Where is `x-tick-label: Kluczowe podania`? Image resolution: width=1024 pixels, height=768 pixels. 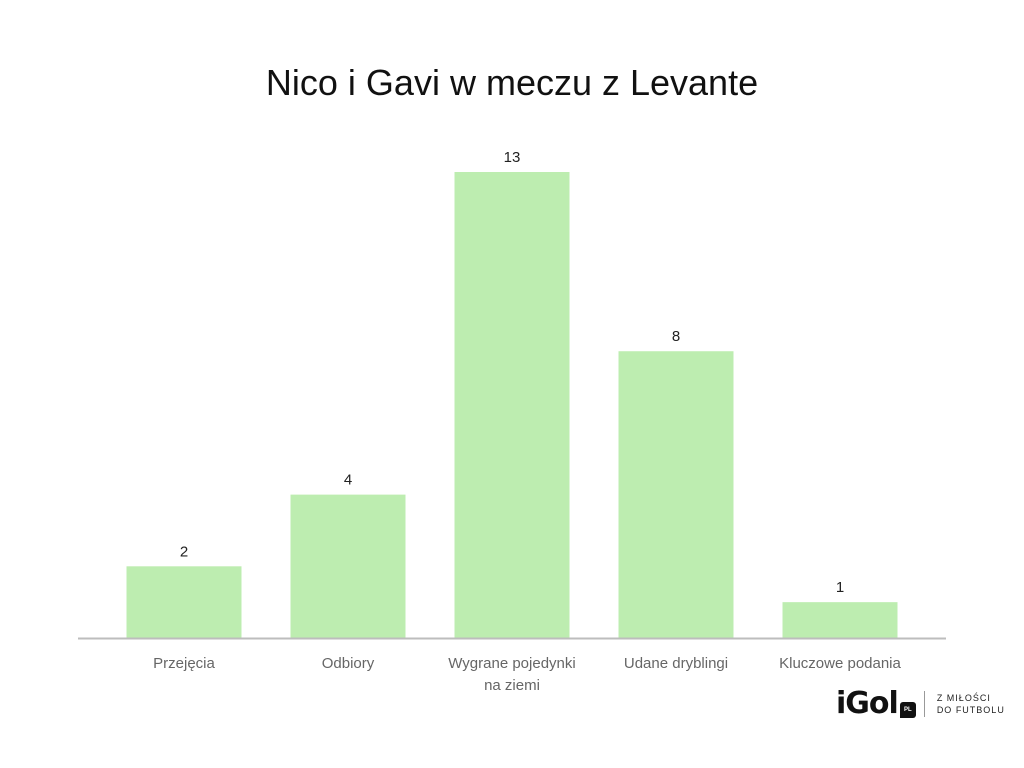 x-tick-label: Kluczowe podania is located at coordinates (840, 663).